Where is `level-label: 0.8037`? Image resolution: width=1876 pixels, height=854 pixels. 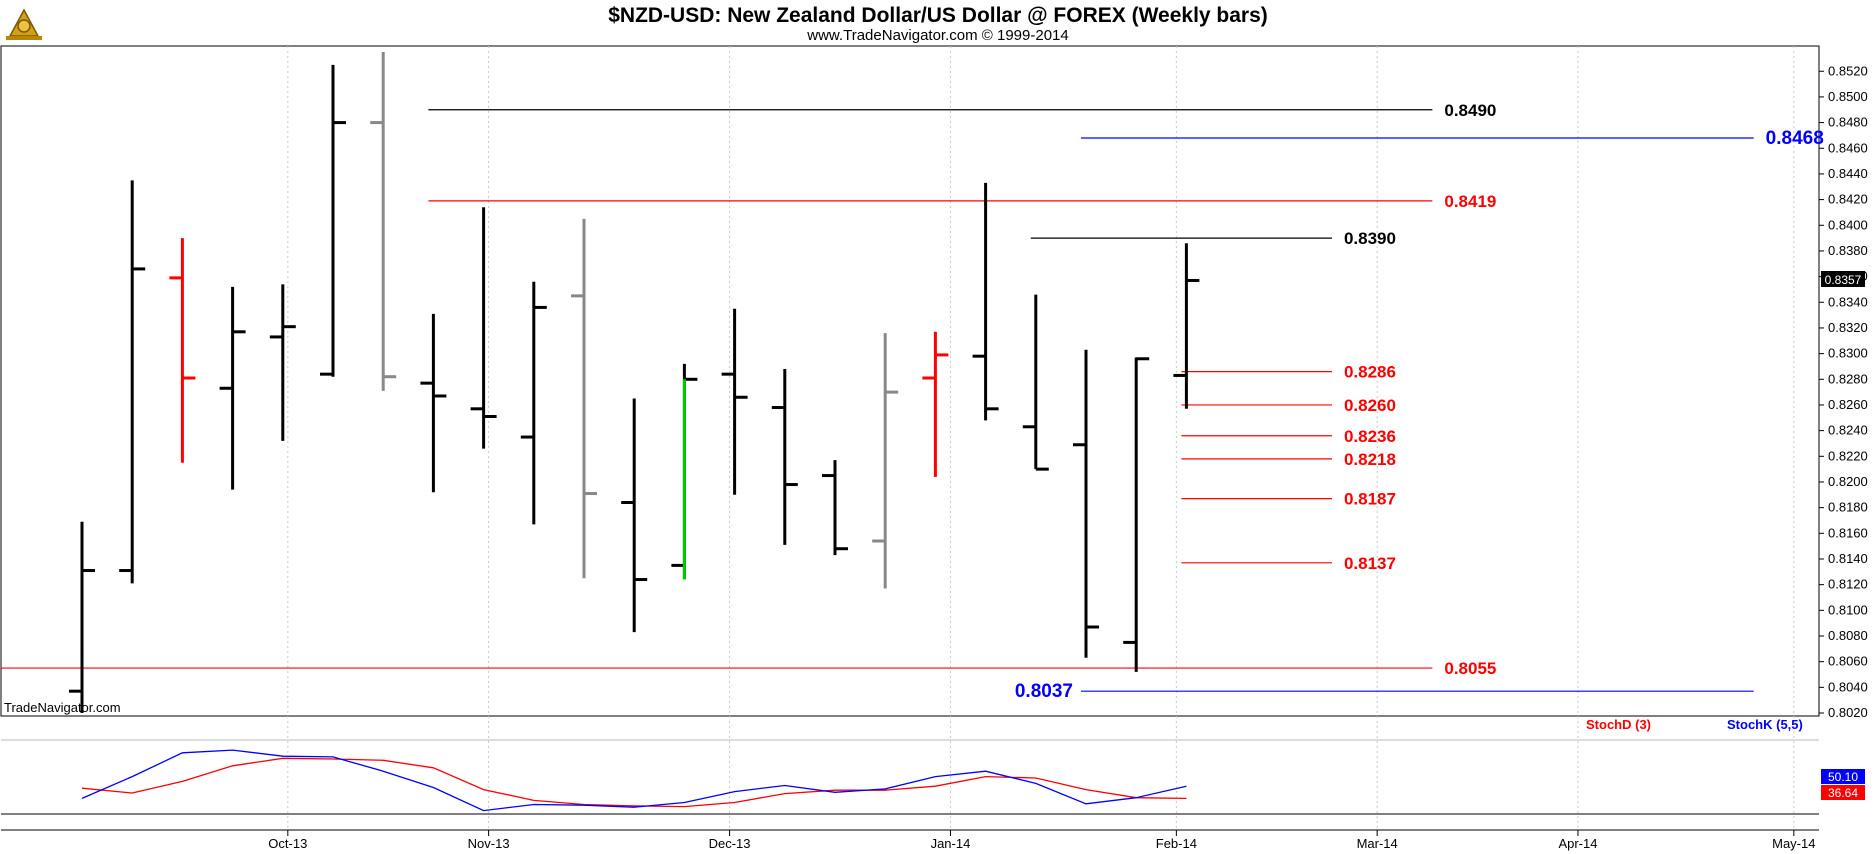 level-label: 0.8037 is located at coordinates (1044, 691).